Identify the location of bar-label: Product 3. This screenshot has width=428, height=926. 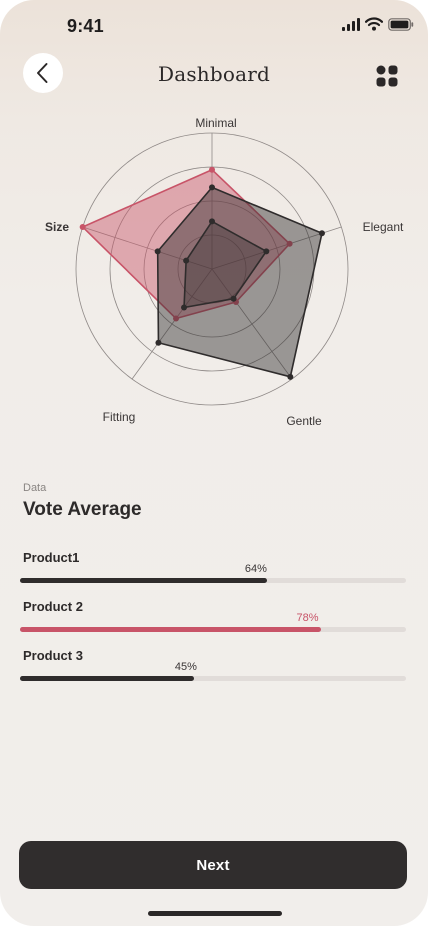
(53, 655).